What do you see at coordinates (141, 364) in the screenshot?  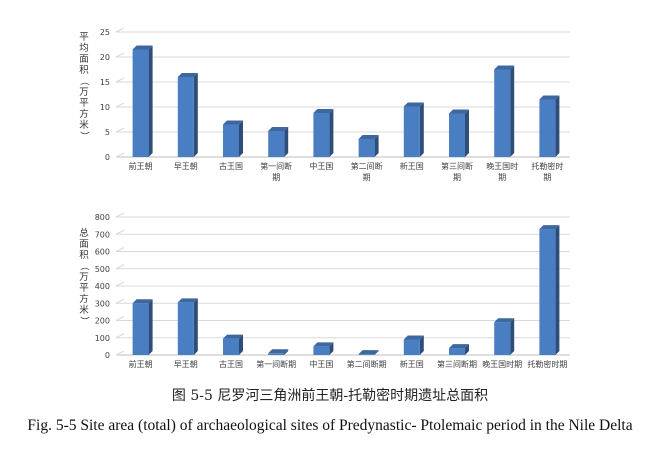 I see `x-tick-label: 前王朝` at bounding box center [141, 364].